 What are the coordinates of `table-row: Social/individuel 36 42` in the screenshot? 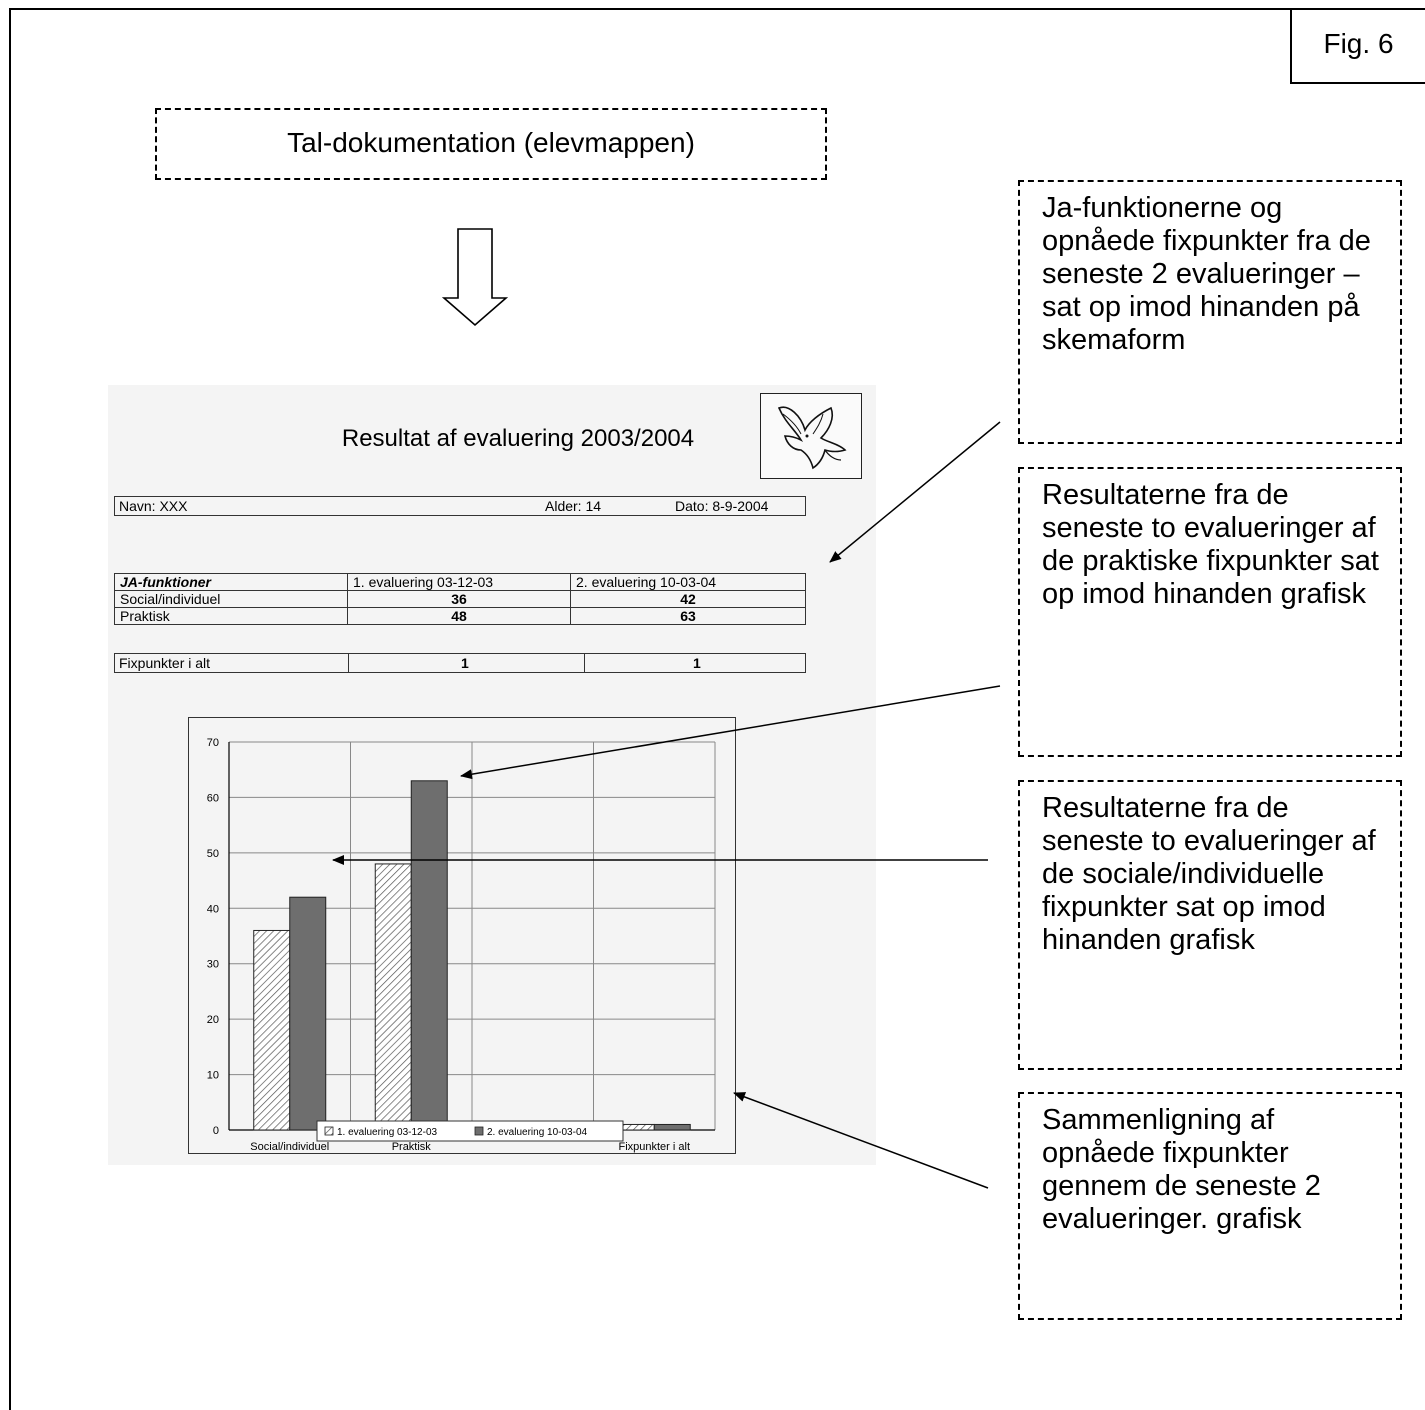 It's located at (460, 599).